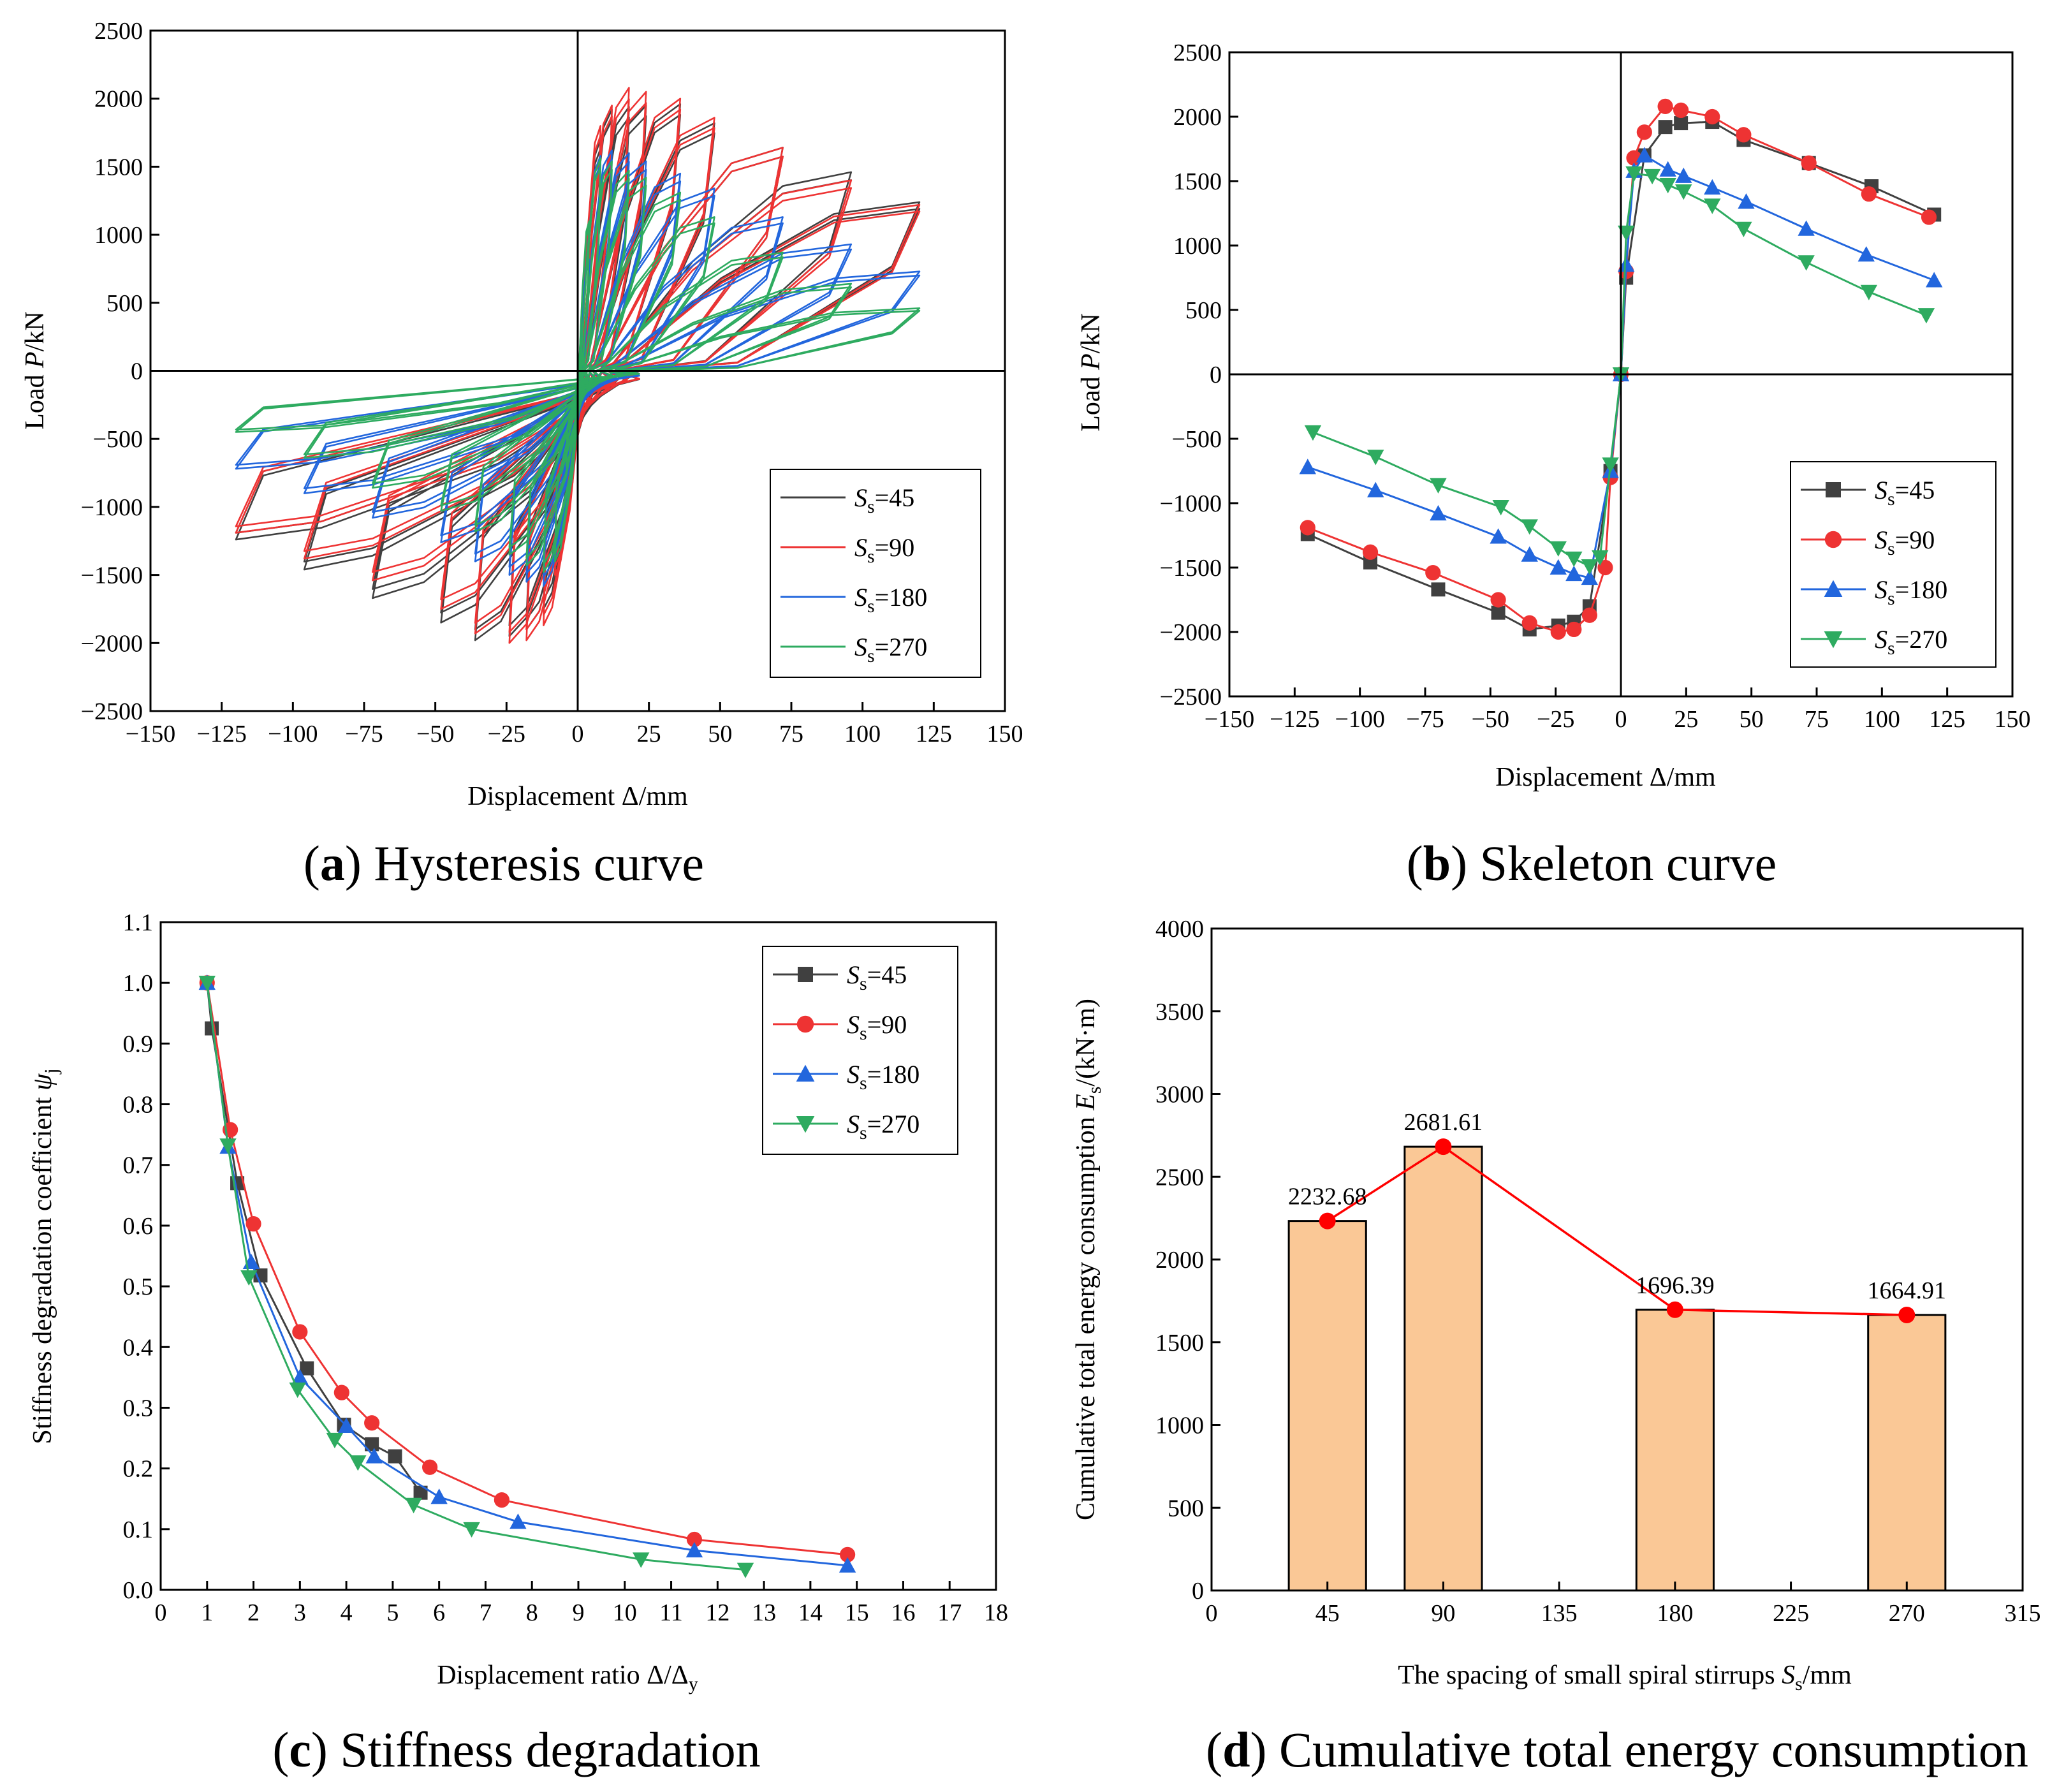 This screenshot has width=2066, height=1792. I want to click on axes-b, so click(1620, 374).